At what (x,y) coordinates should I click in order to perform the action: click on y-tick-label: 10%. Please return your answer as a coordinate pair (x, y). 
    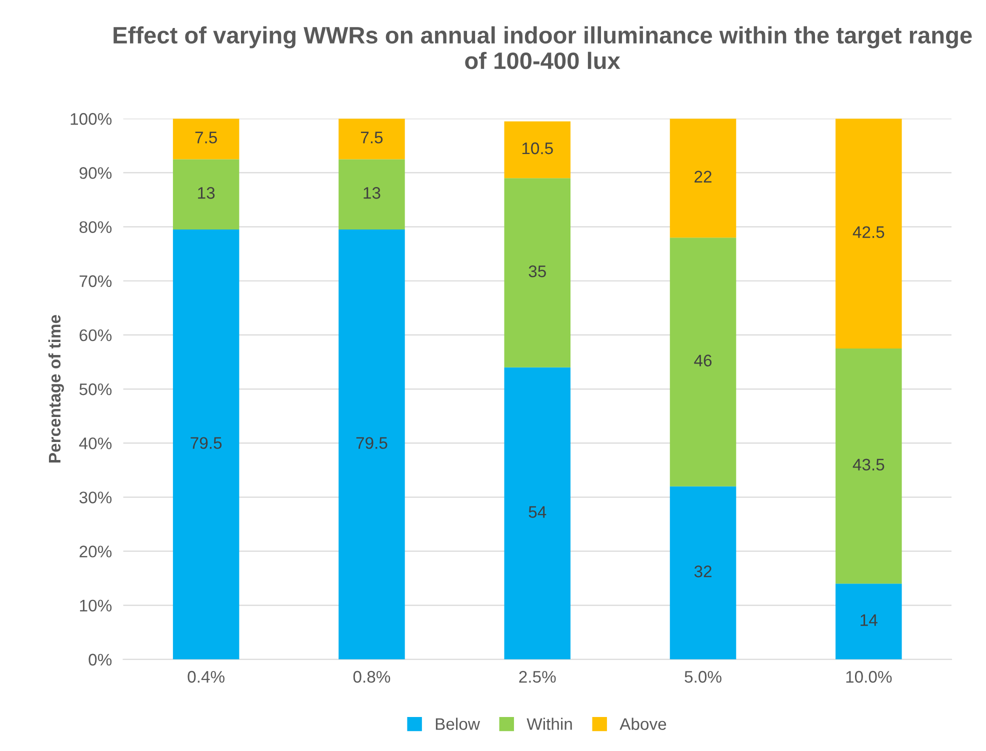
    Looking at the image, I should click on (96, 606).